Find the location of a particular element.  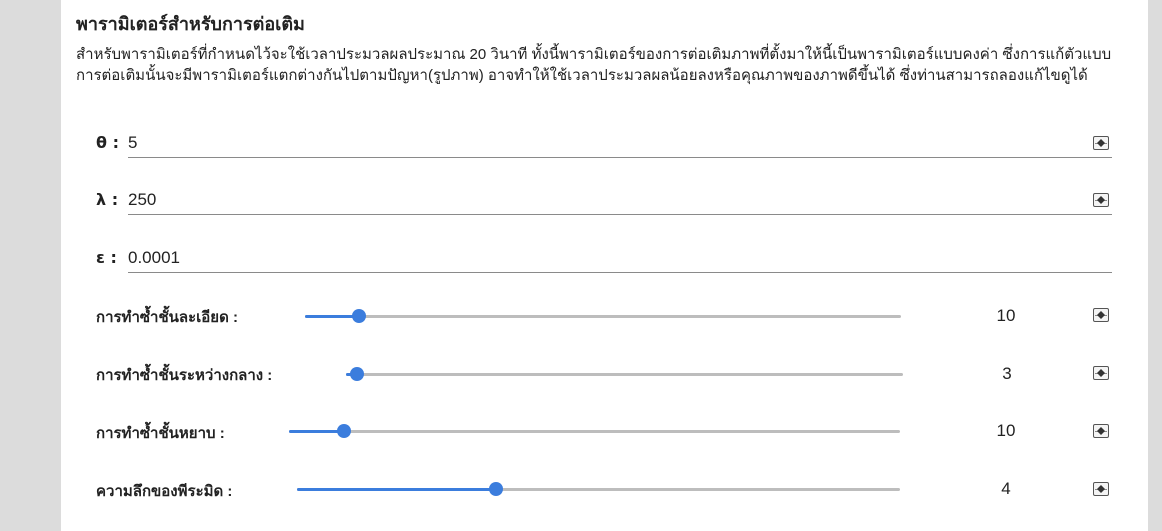

medium-iterations-label: การทำซ้ำชั้นระหว่างกลาง : is located at coordinates (184, 375).